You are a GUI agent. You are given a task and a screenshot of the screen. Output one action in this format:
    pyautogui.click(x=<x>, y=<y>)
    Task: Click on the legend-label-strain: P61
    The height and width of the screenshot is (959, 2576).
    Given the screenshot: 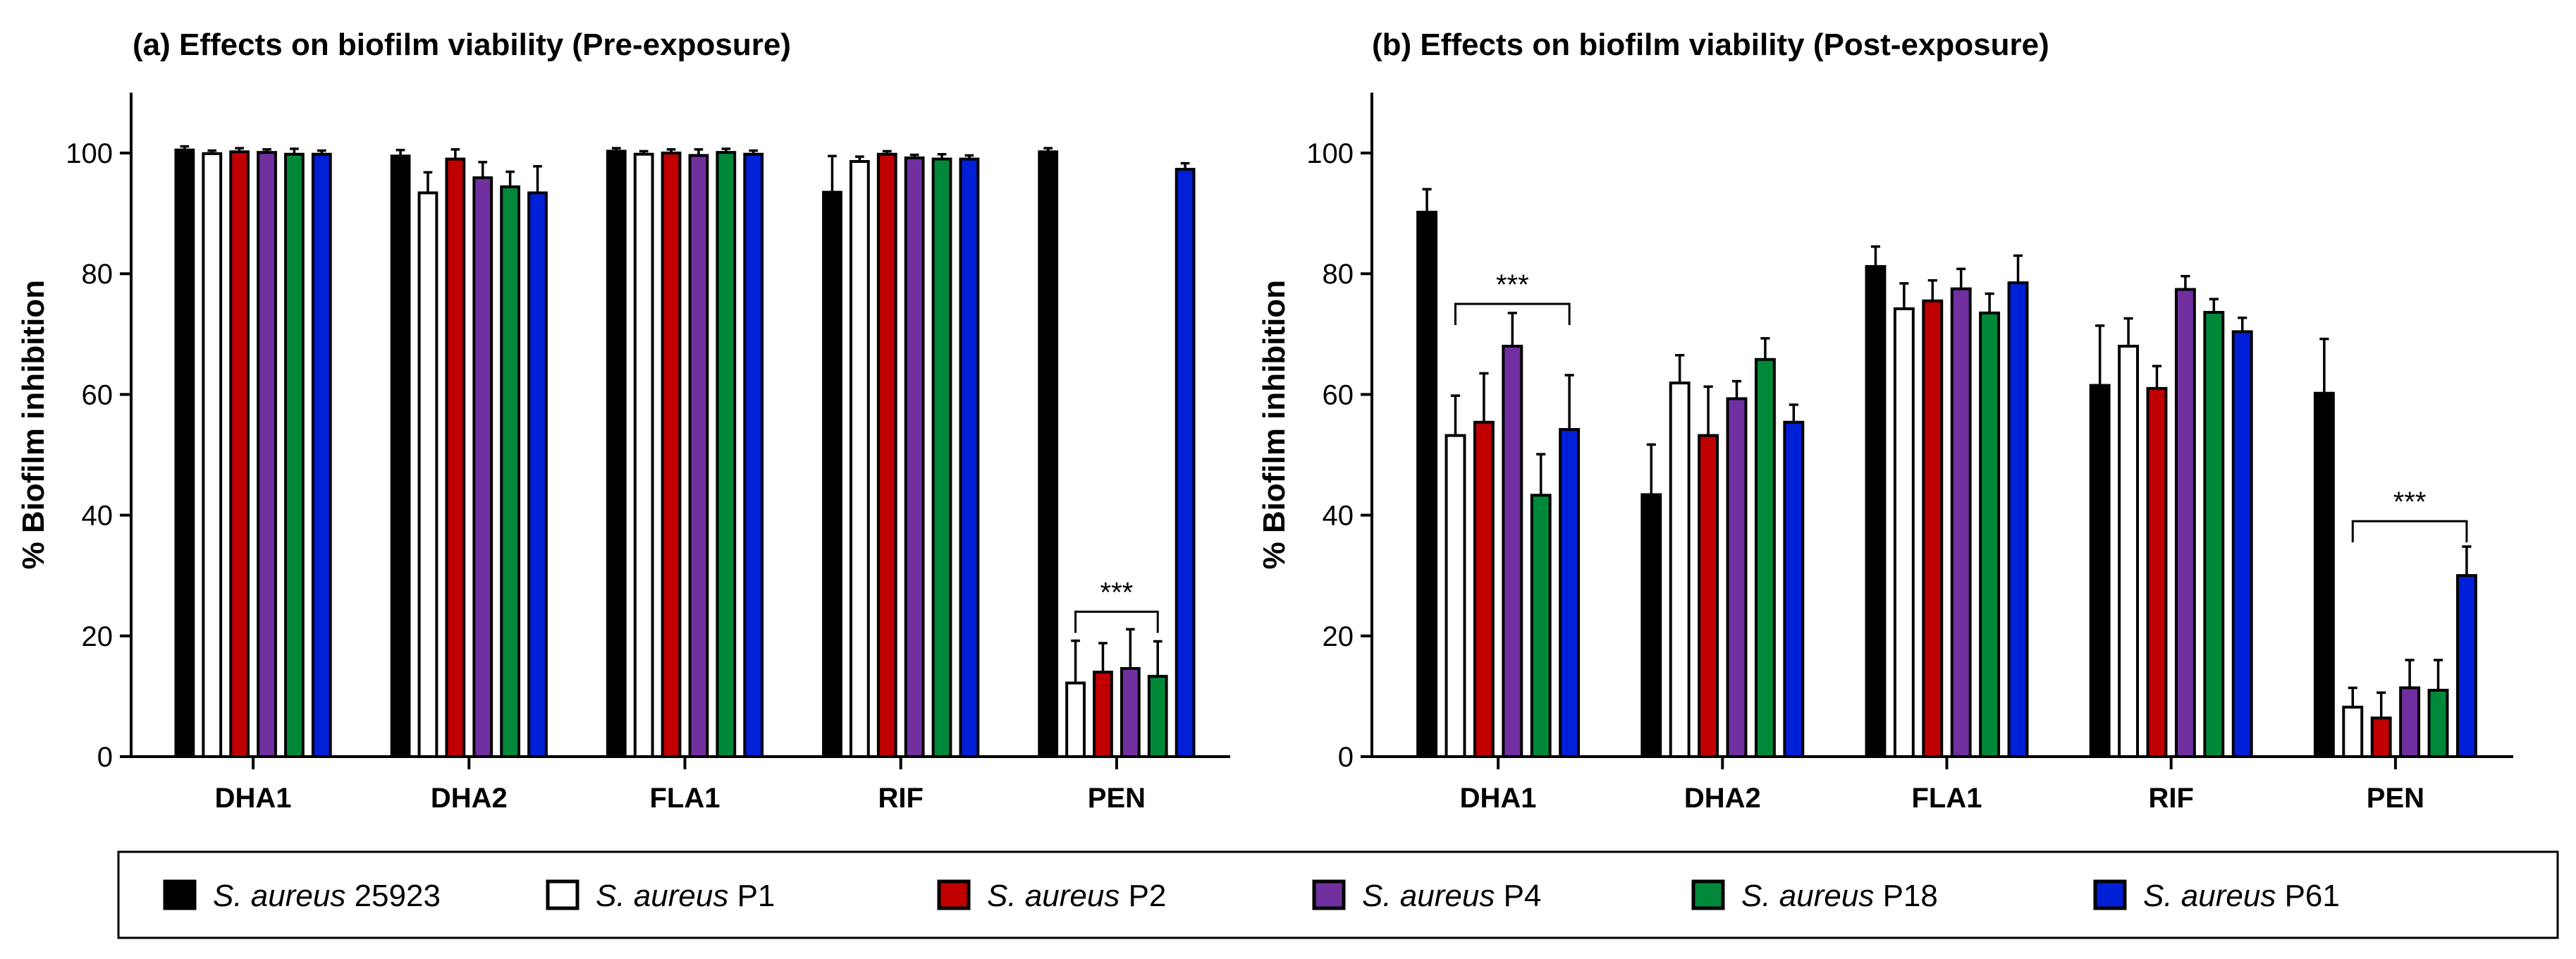 What is the action you would take?
    pyautogui.click(x=2308, y=896)
    